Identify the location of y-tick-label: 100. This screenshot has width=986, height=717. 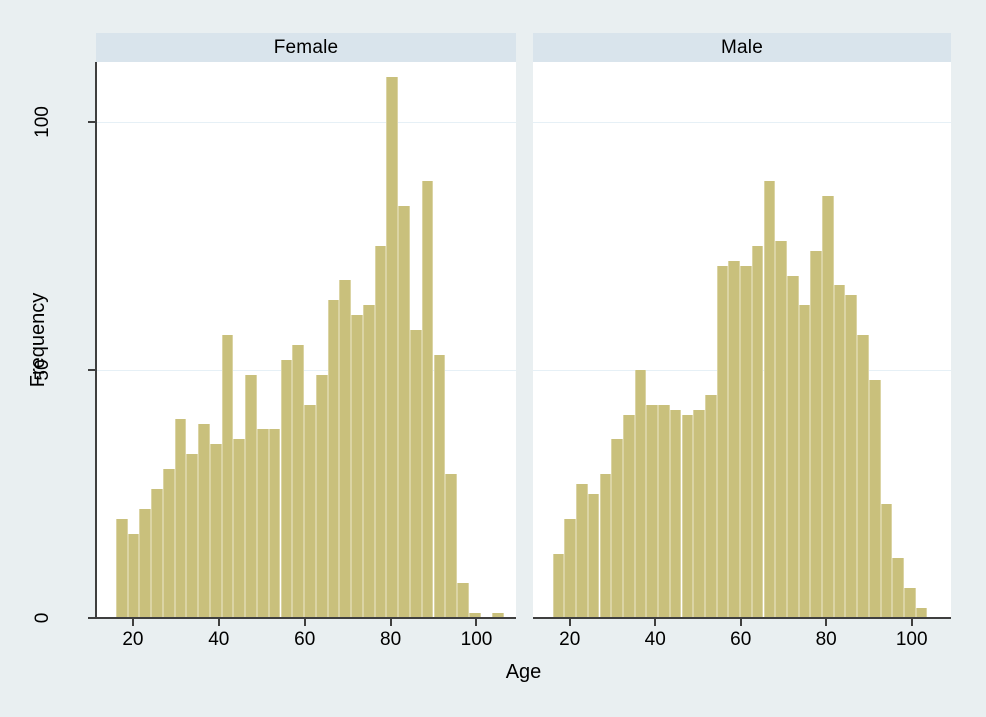
(42, 121).